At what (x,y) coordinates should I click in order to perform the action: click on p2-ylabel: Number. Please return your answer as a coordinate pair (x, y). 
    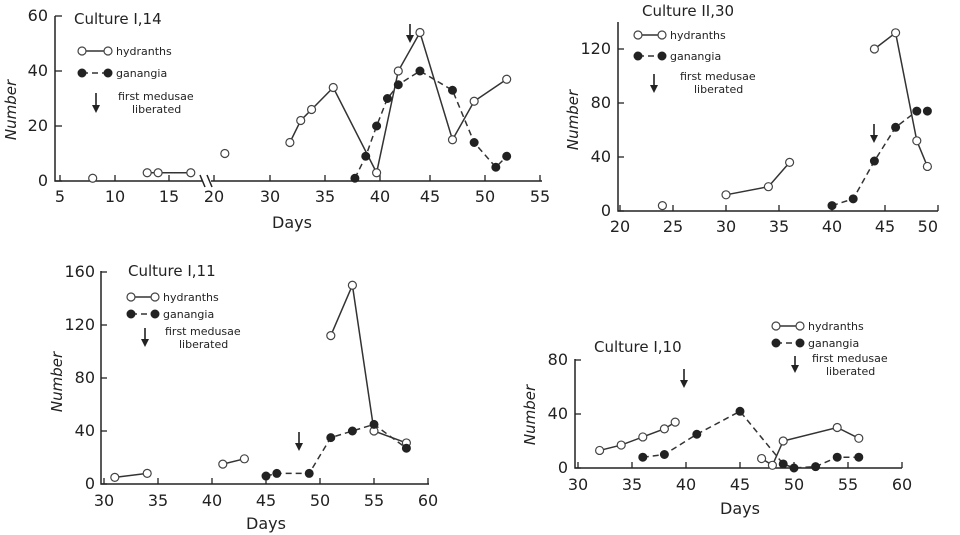
    Looking at the image, I should click on (573, 119).